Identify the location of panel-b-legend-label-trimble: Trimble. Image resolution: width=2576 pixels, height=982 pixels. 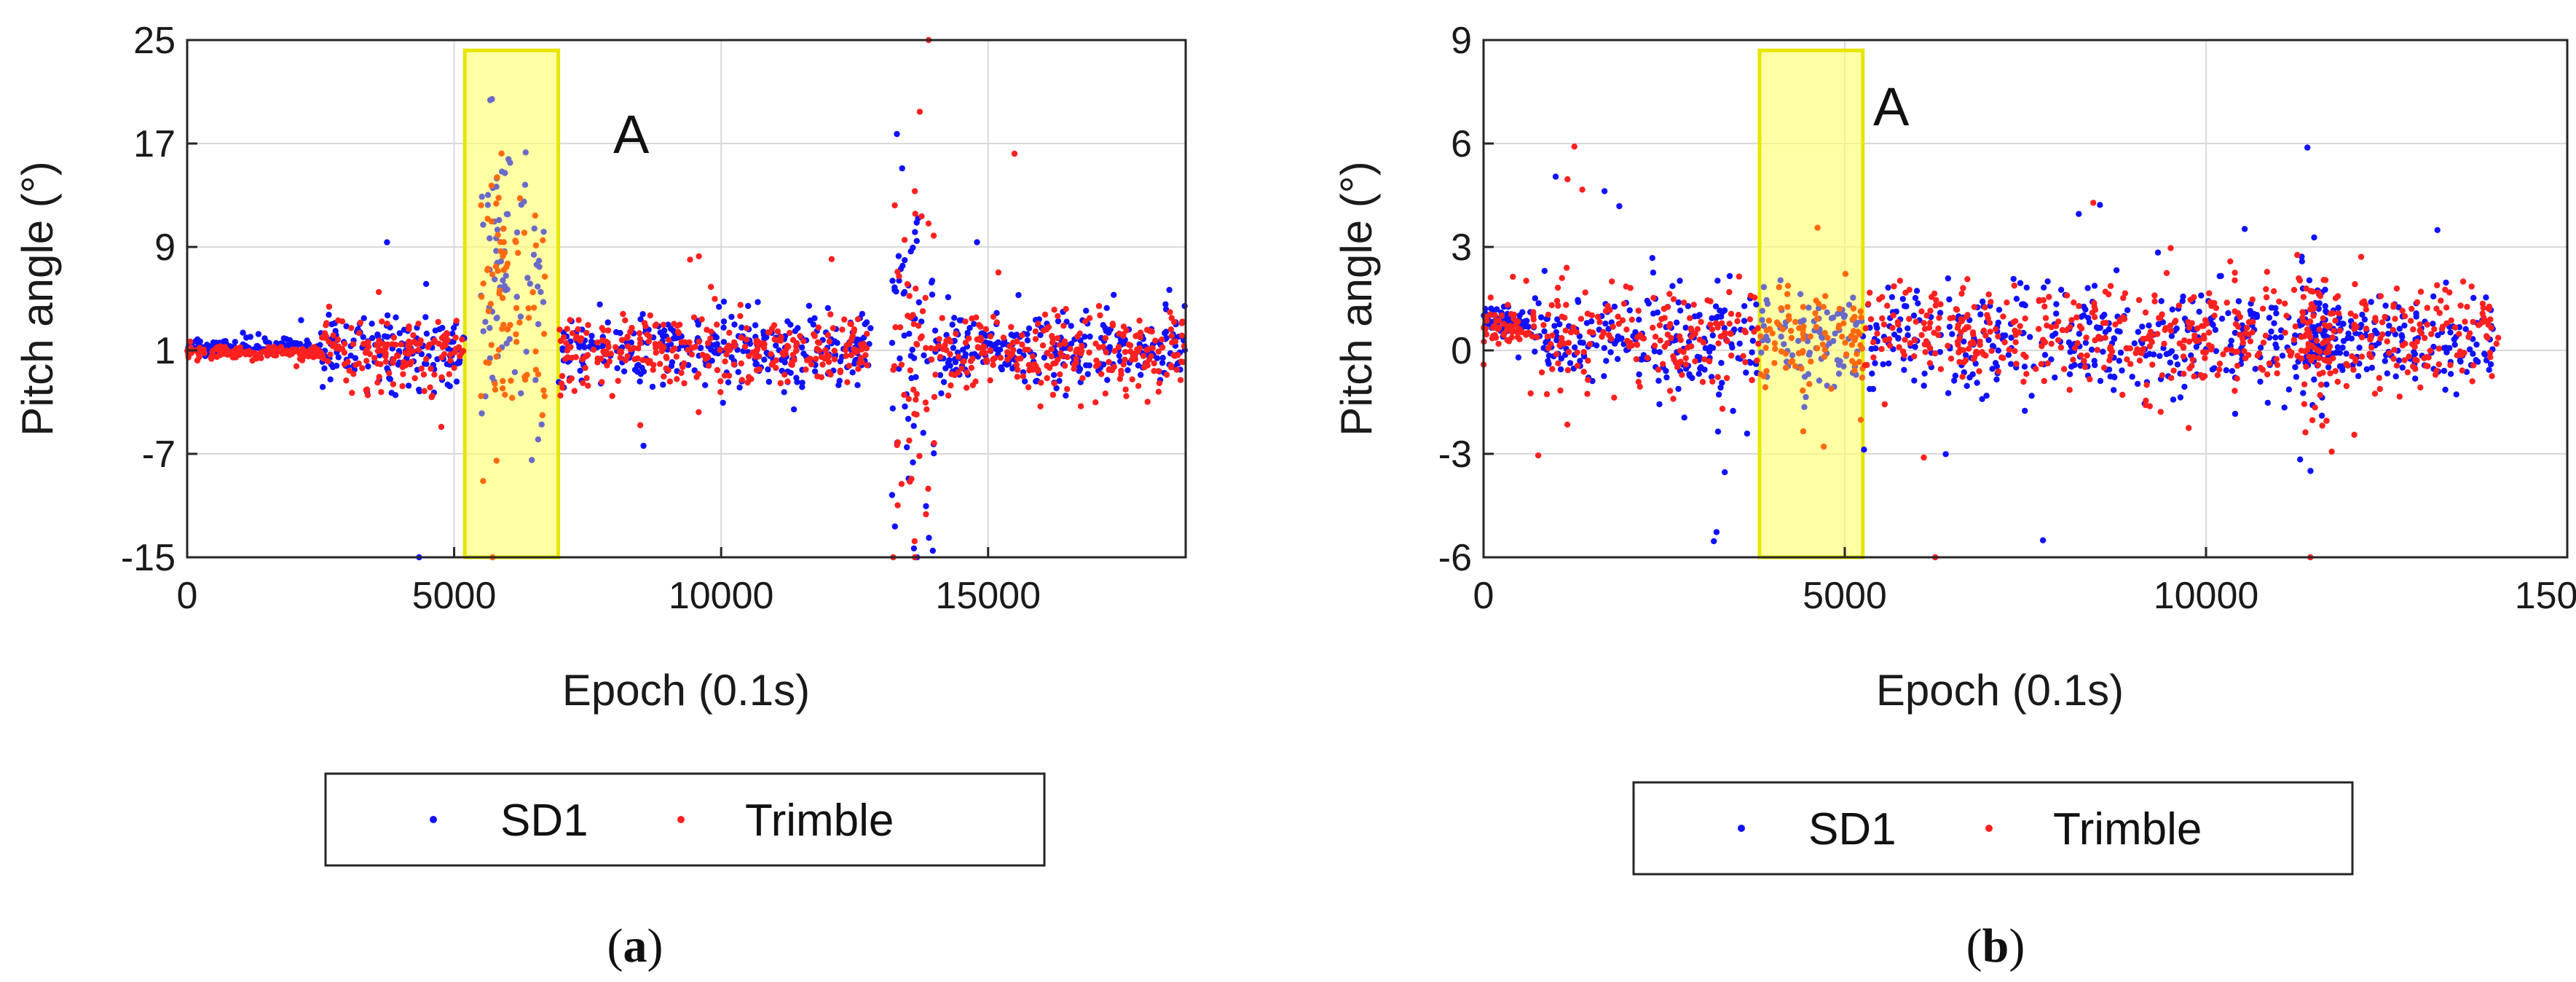
(2127, 829).